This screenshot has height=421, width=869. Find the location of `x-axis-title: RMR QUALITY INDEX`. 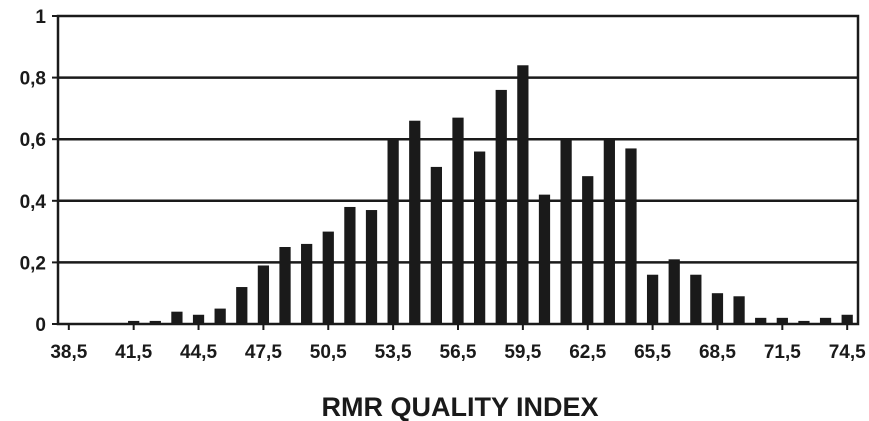

x-axis-title: RMR QUALITY INDEX is located at coordinates (459, 406).